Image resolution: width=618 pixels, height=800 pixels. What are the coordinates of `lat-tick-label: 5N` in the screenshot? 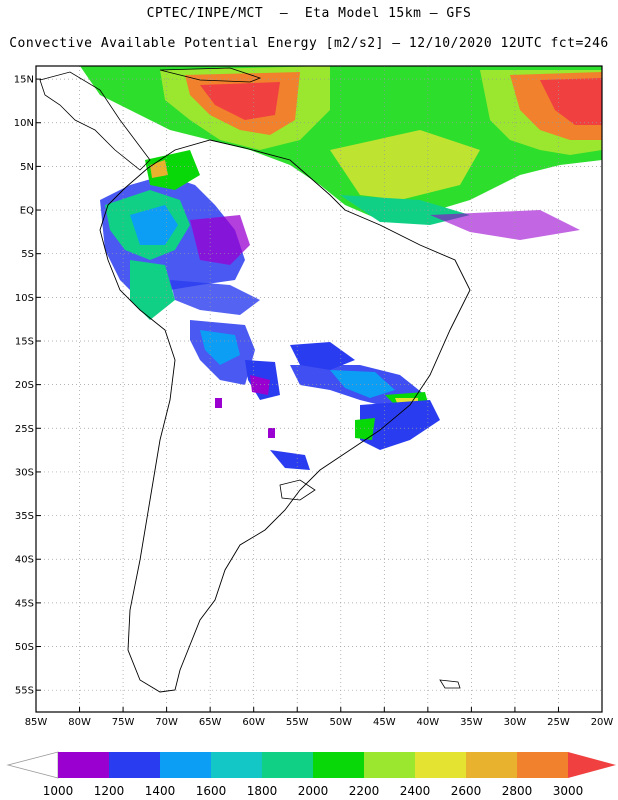 It's located at (27, 167).